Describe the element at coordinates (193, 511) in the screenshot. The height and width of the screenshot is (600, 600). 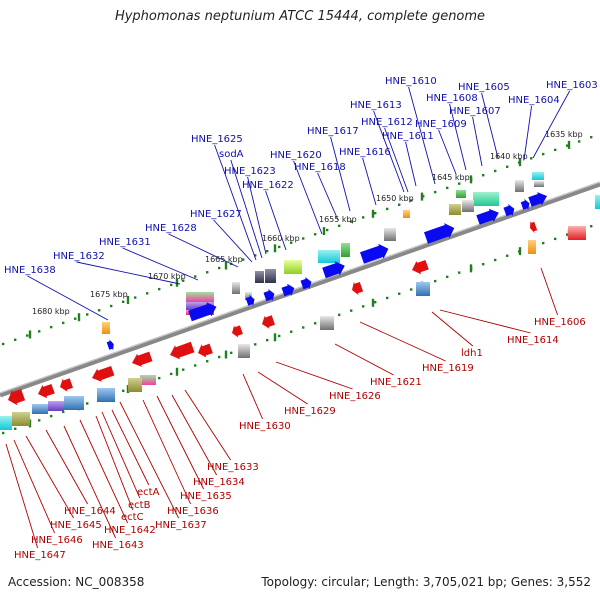
I see `gene-label: HNE_1636` at that location.